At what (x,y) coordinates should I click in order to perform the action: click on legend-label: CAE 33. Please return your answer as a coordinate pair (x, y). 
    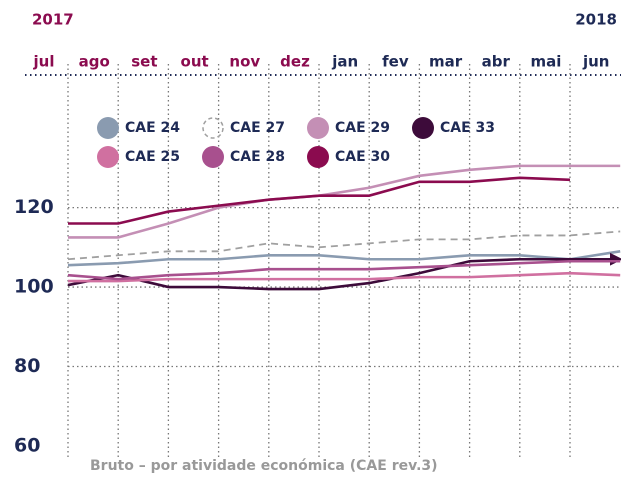
    Looking at the image, I should click on (467, 128).